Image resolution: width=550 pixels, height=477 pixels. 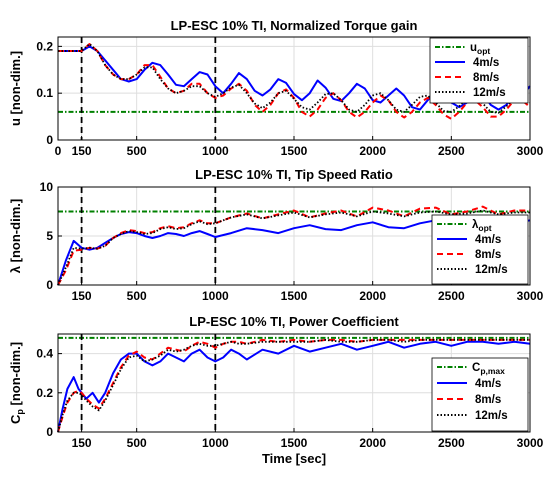 What do you see at coordinates (475, 225) in the screenshot?
I see `legend-label-reference-main: λ` at bounding box center [475, 225].